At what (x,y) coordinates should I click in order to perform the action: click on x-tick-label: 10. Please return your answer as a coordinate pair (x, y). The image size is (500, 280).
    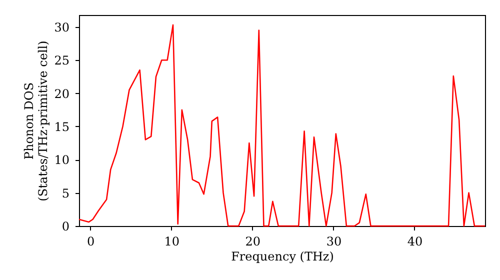
    Looking at the image, I should click on (172, 241).